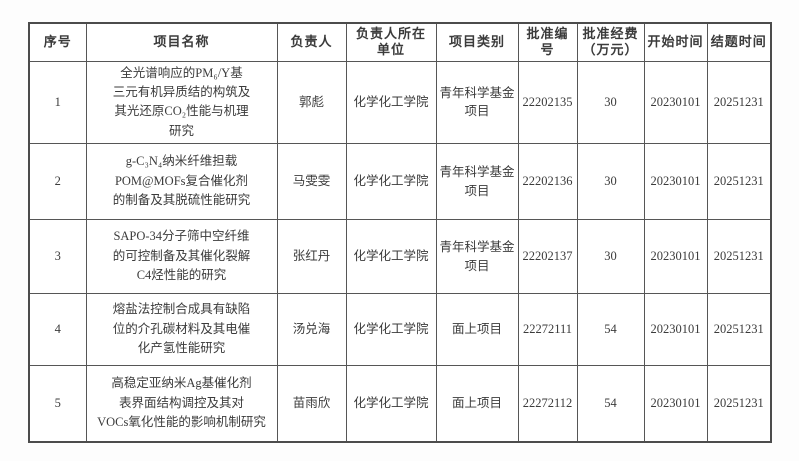 The height and width of the screenshot is (461, 799). Describe the element at coordinates (311, 42) in the screenshot. I see `column-header-leader: 负责人` at that location.